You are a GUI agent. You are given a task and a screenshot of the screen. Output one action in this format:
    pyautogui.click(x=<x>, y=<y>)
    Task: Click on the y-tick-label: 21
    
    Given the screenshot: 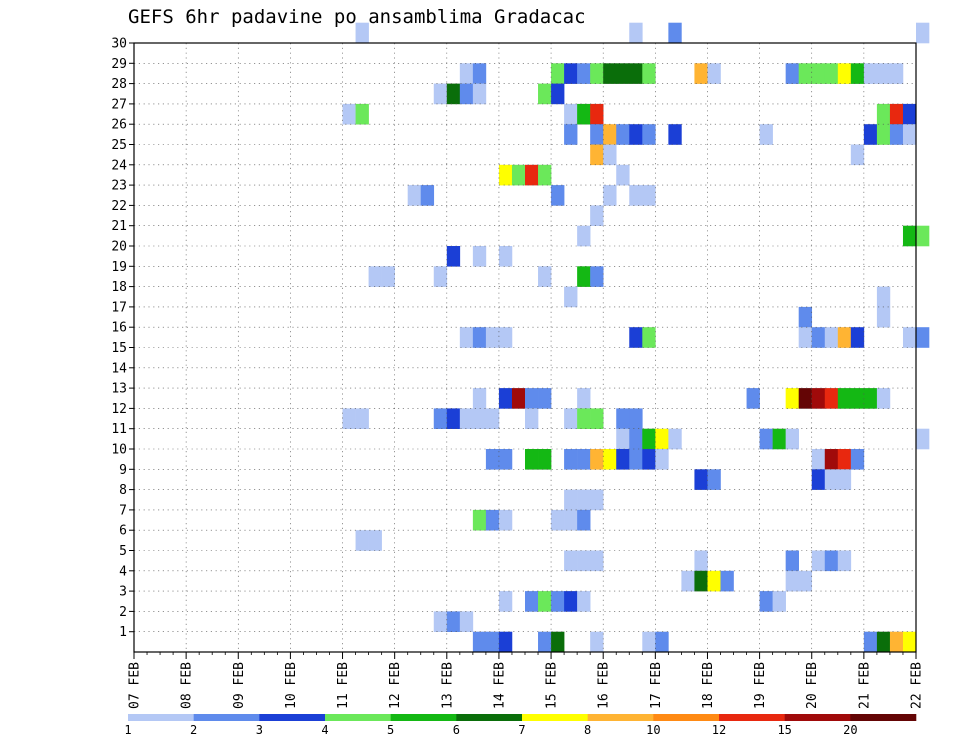 What is the action you would take?
    pyautogui.click(x=119, y=226)
    